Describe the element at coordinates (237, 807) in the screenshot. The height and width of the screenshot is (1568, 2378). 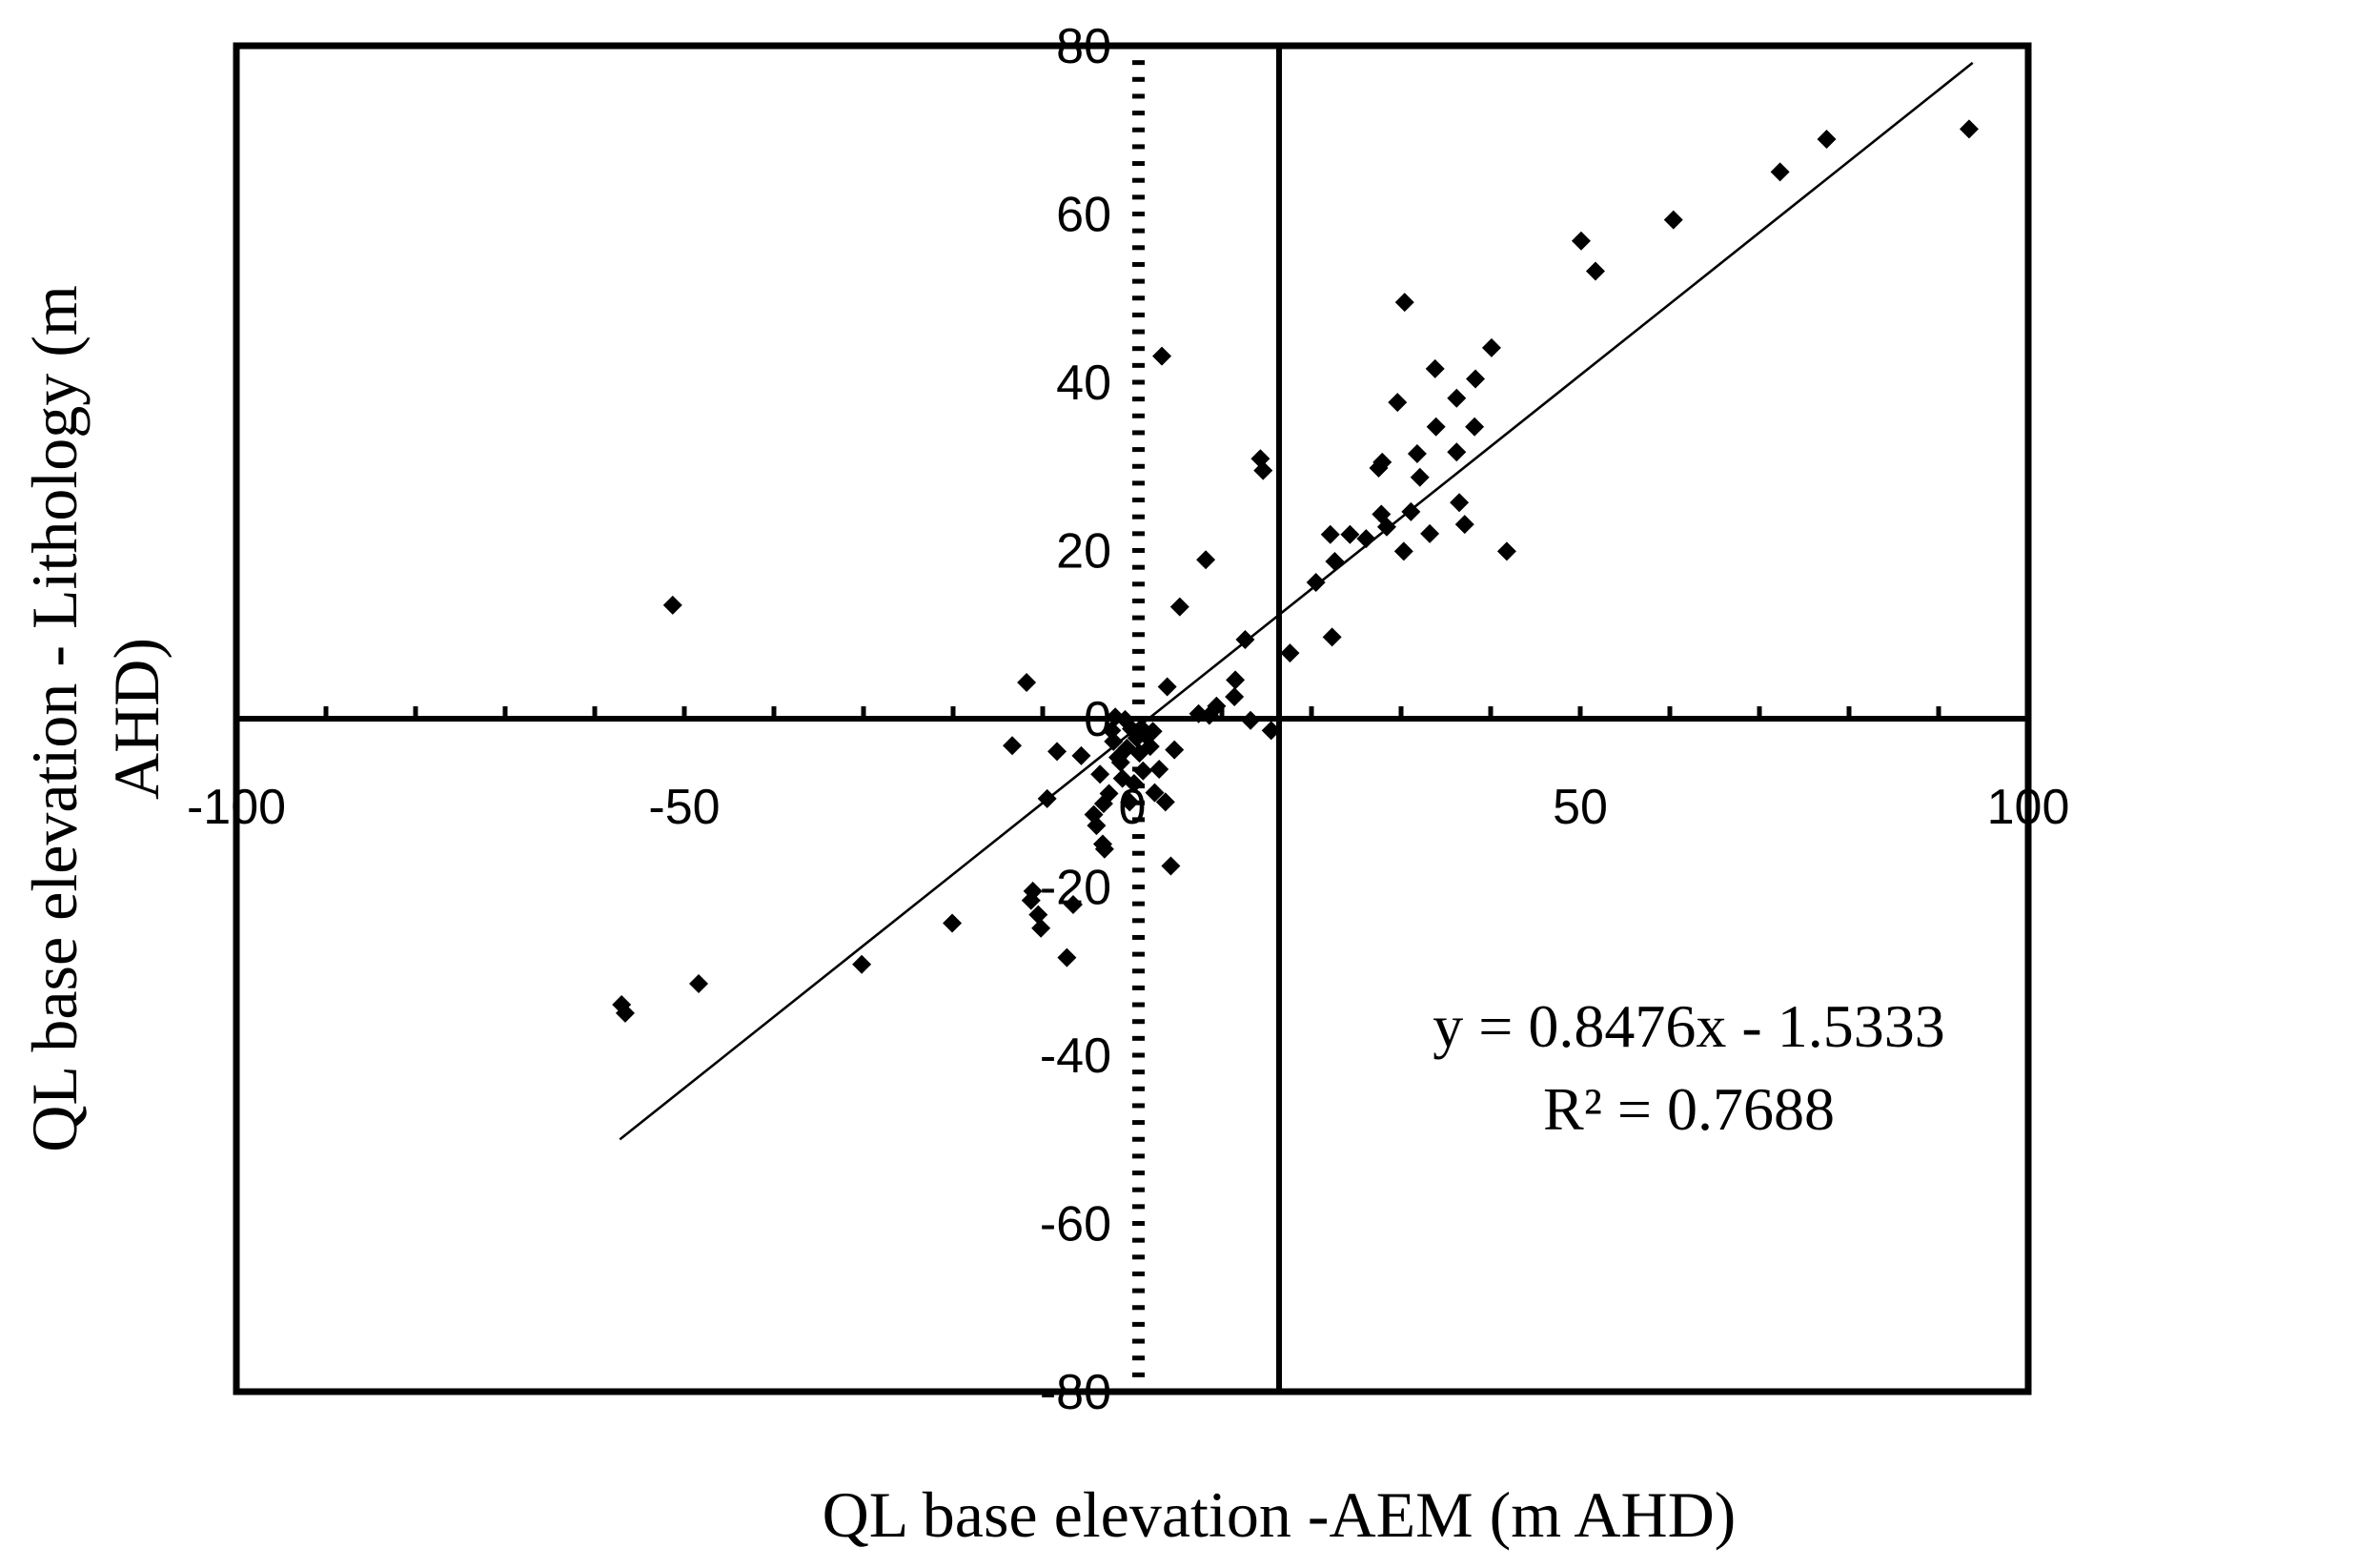
I see `x-tick-label: -100` at that location.